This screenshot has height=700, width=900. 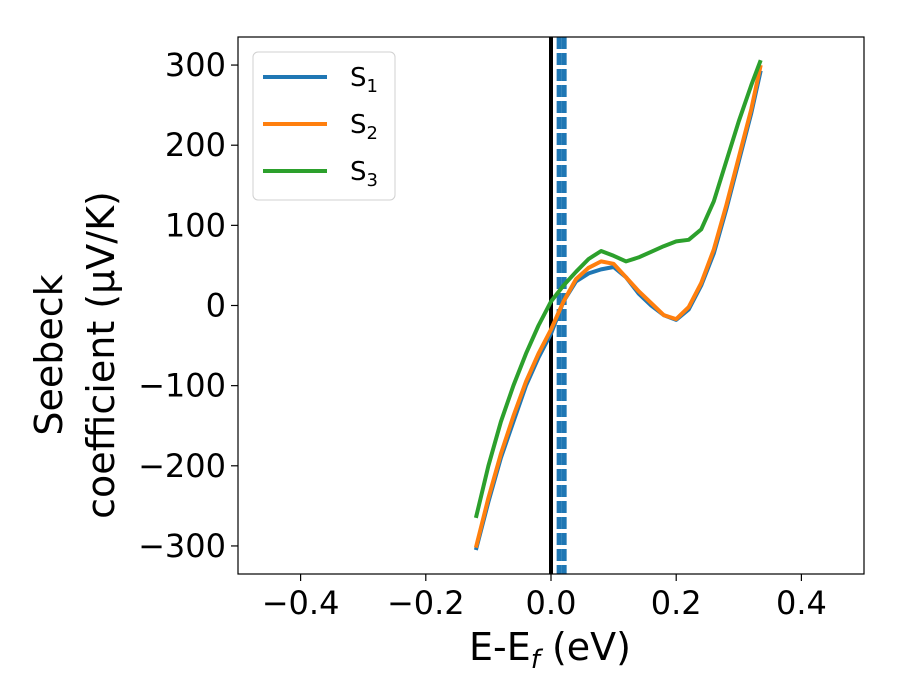 I want to click on y-axis-label-line2: coefficient (μV/K), so click(x=101, y=355).